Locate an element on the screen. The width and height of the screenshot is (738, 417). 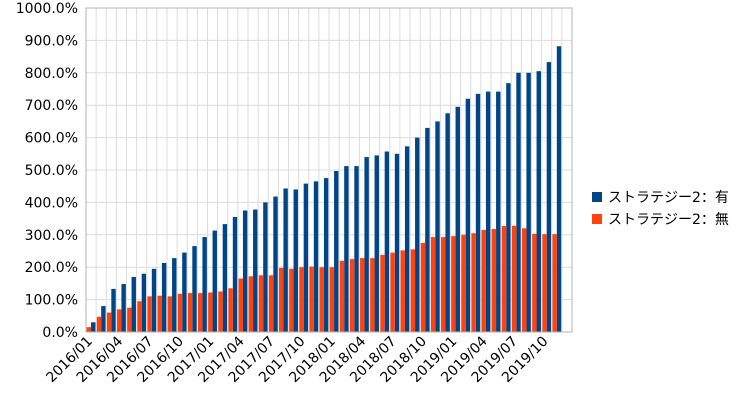
y-tick-label: 200.0% is located at coordinates (51, 268).